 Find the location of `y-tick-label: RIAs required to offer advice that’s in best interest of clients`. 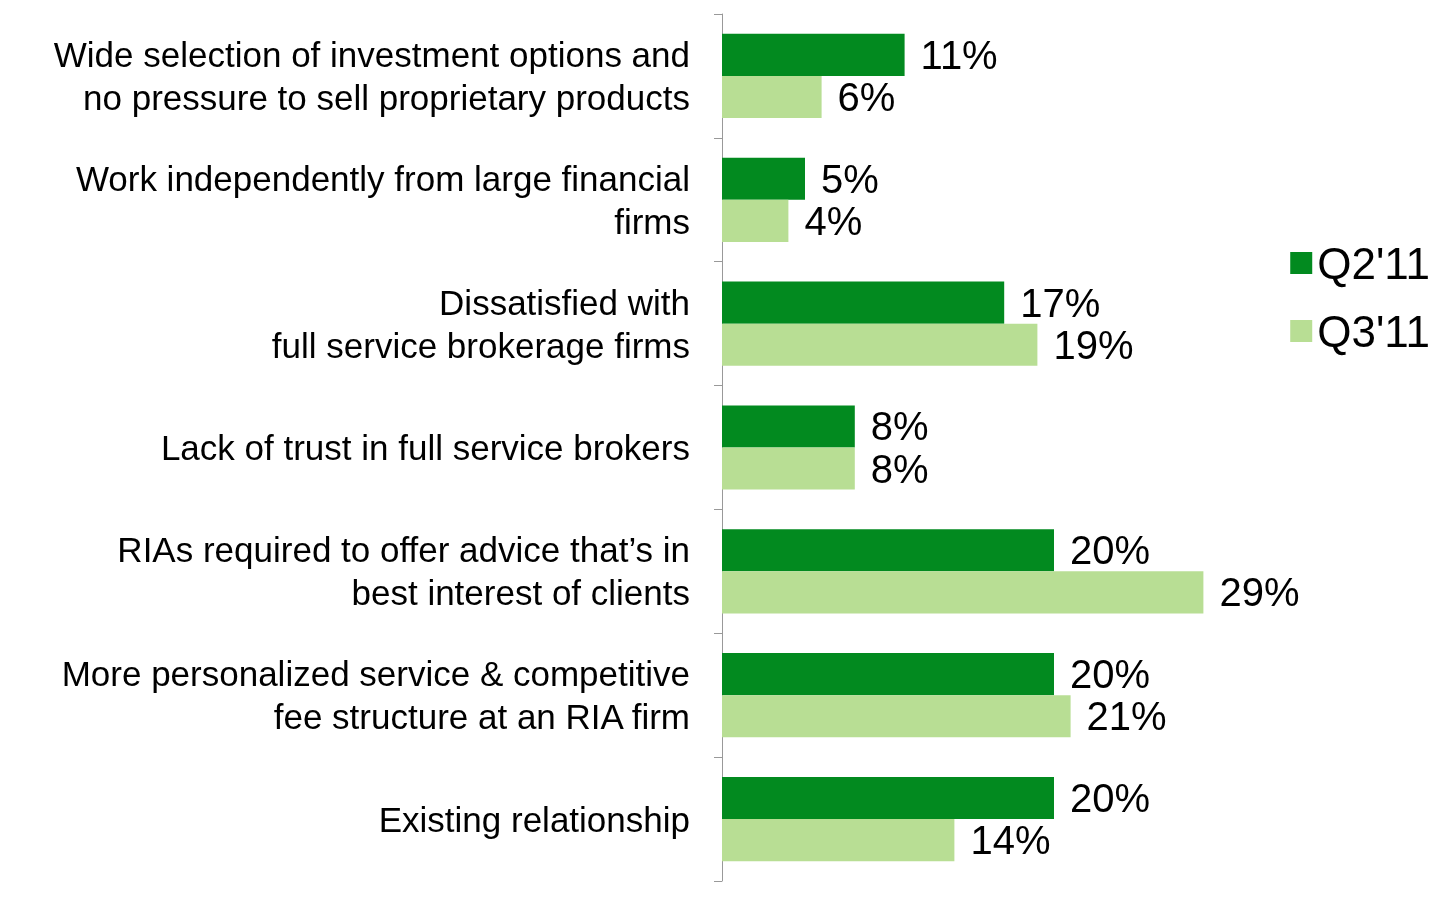

y-tick-label: RIAs required to offer advice that’s in best interest of clients is located at coordinates (403, 571).